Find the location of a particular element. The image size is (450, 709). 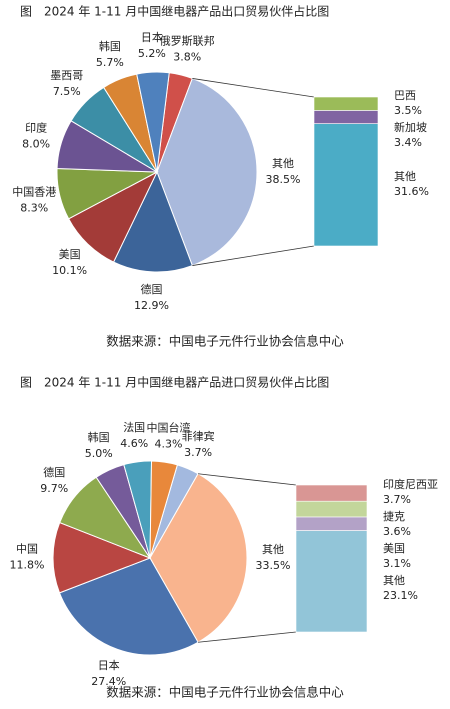

bar-value-label: 3.1% is located at coordinates (397, 563).